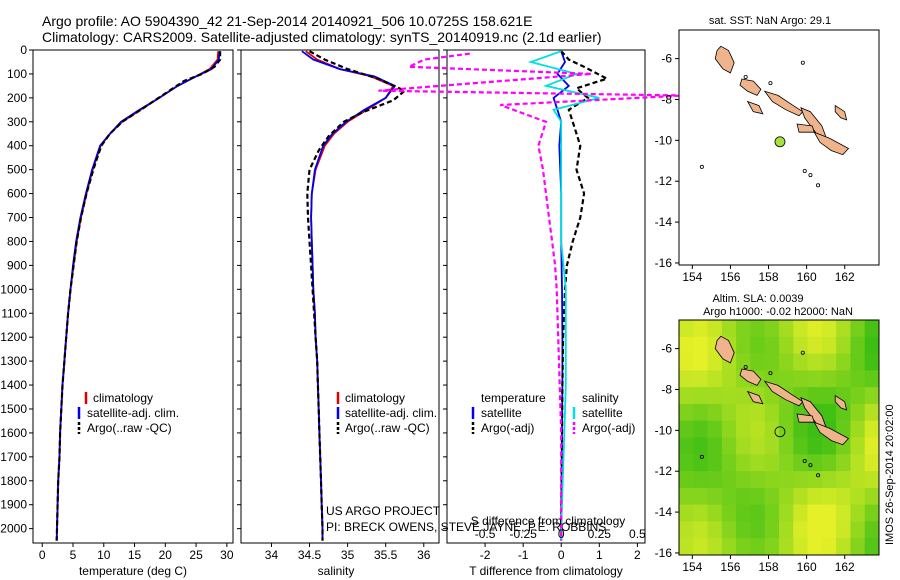  I want to click on y-tick-label: 200, so click(17, 98).